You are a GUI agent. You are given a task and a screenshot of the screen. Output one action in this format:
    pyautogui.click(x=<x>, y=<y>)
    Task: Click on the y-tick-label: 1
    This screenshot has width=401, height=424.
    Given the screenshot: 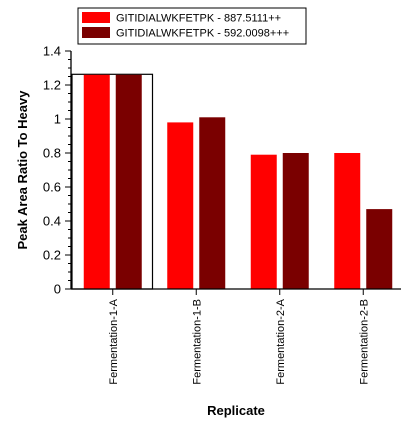 What is the action you would take?
    pyautogui.click(x=57, y=119)
    